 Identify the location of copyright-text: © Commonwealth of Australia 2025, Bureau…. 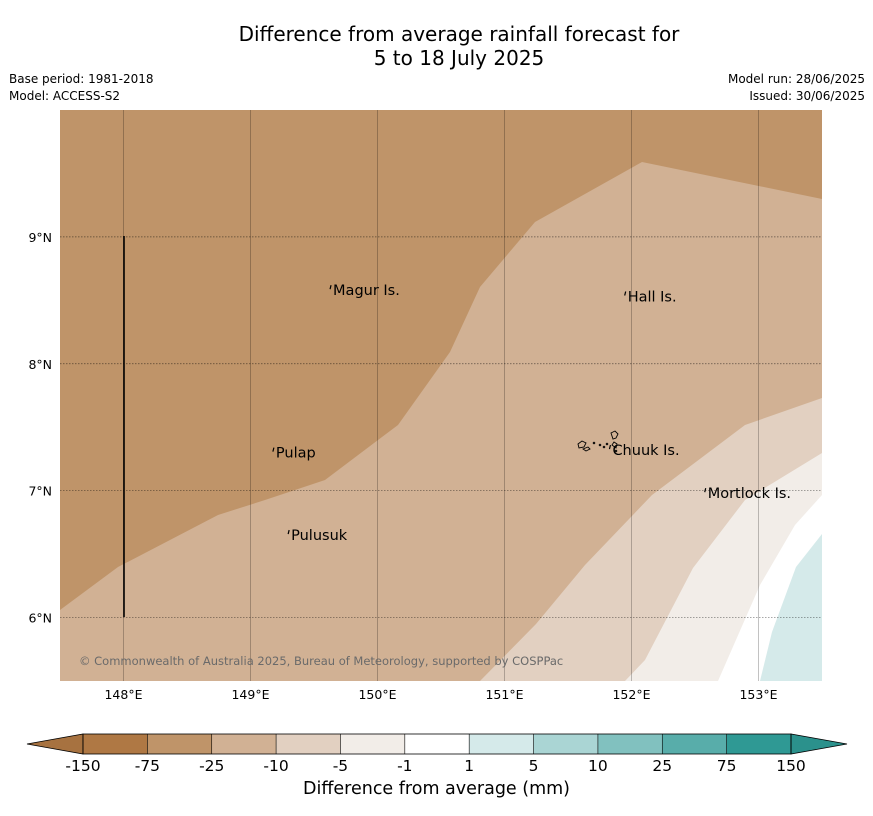
(321, 661).